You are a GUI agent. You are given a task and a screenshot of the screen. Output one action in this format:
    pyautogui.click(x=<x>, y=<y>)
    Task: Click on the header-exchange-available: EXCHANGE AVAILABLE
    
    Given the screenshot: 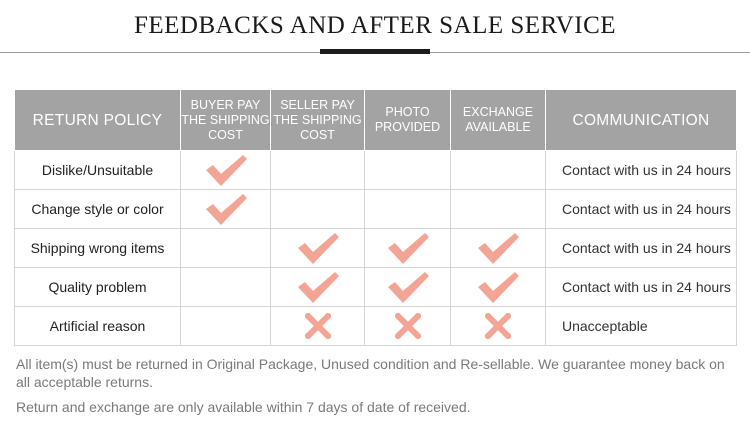 What is the action you would take?
    pyautogui.click(x=498, y=120)
    